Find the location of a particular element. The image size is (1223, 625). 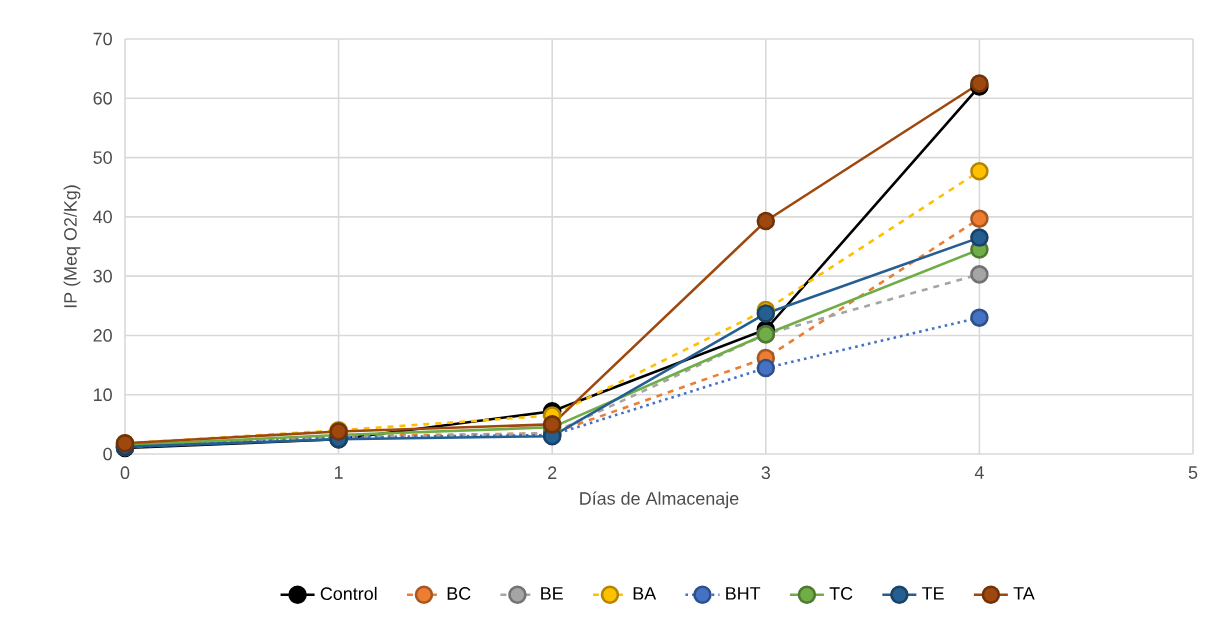

y-tick-label: 30 is located at coordinates (102, 276).